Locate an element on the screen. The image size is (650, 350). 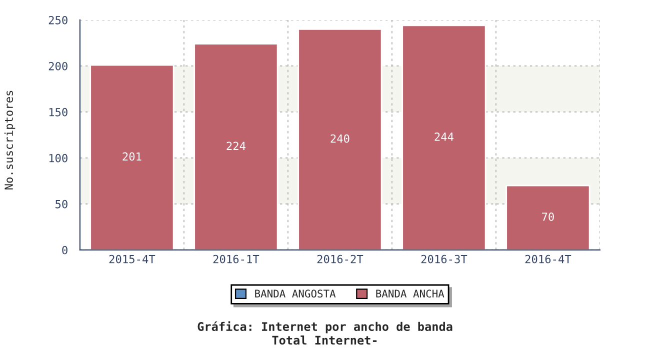
y-tick-label: 50 is located at coordinates (62, 204).